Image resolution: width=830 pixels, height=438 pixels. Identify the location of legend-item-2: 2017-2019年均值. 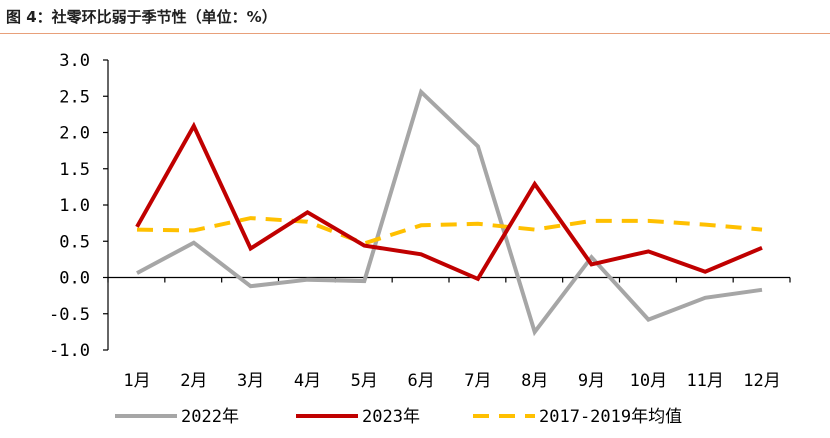
(577, 417).